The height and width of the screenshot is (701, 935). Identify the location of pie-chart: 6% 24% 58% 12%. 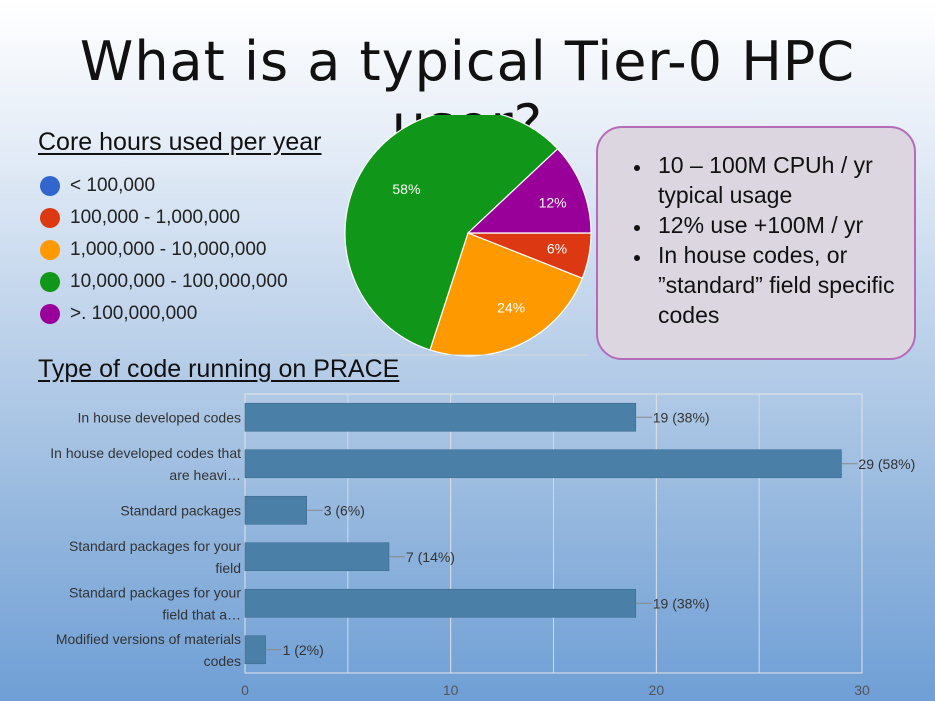
(466, 236).